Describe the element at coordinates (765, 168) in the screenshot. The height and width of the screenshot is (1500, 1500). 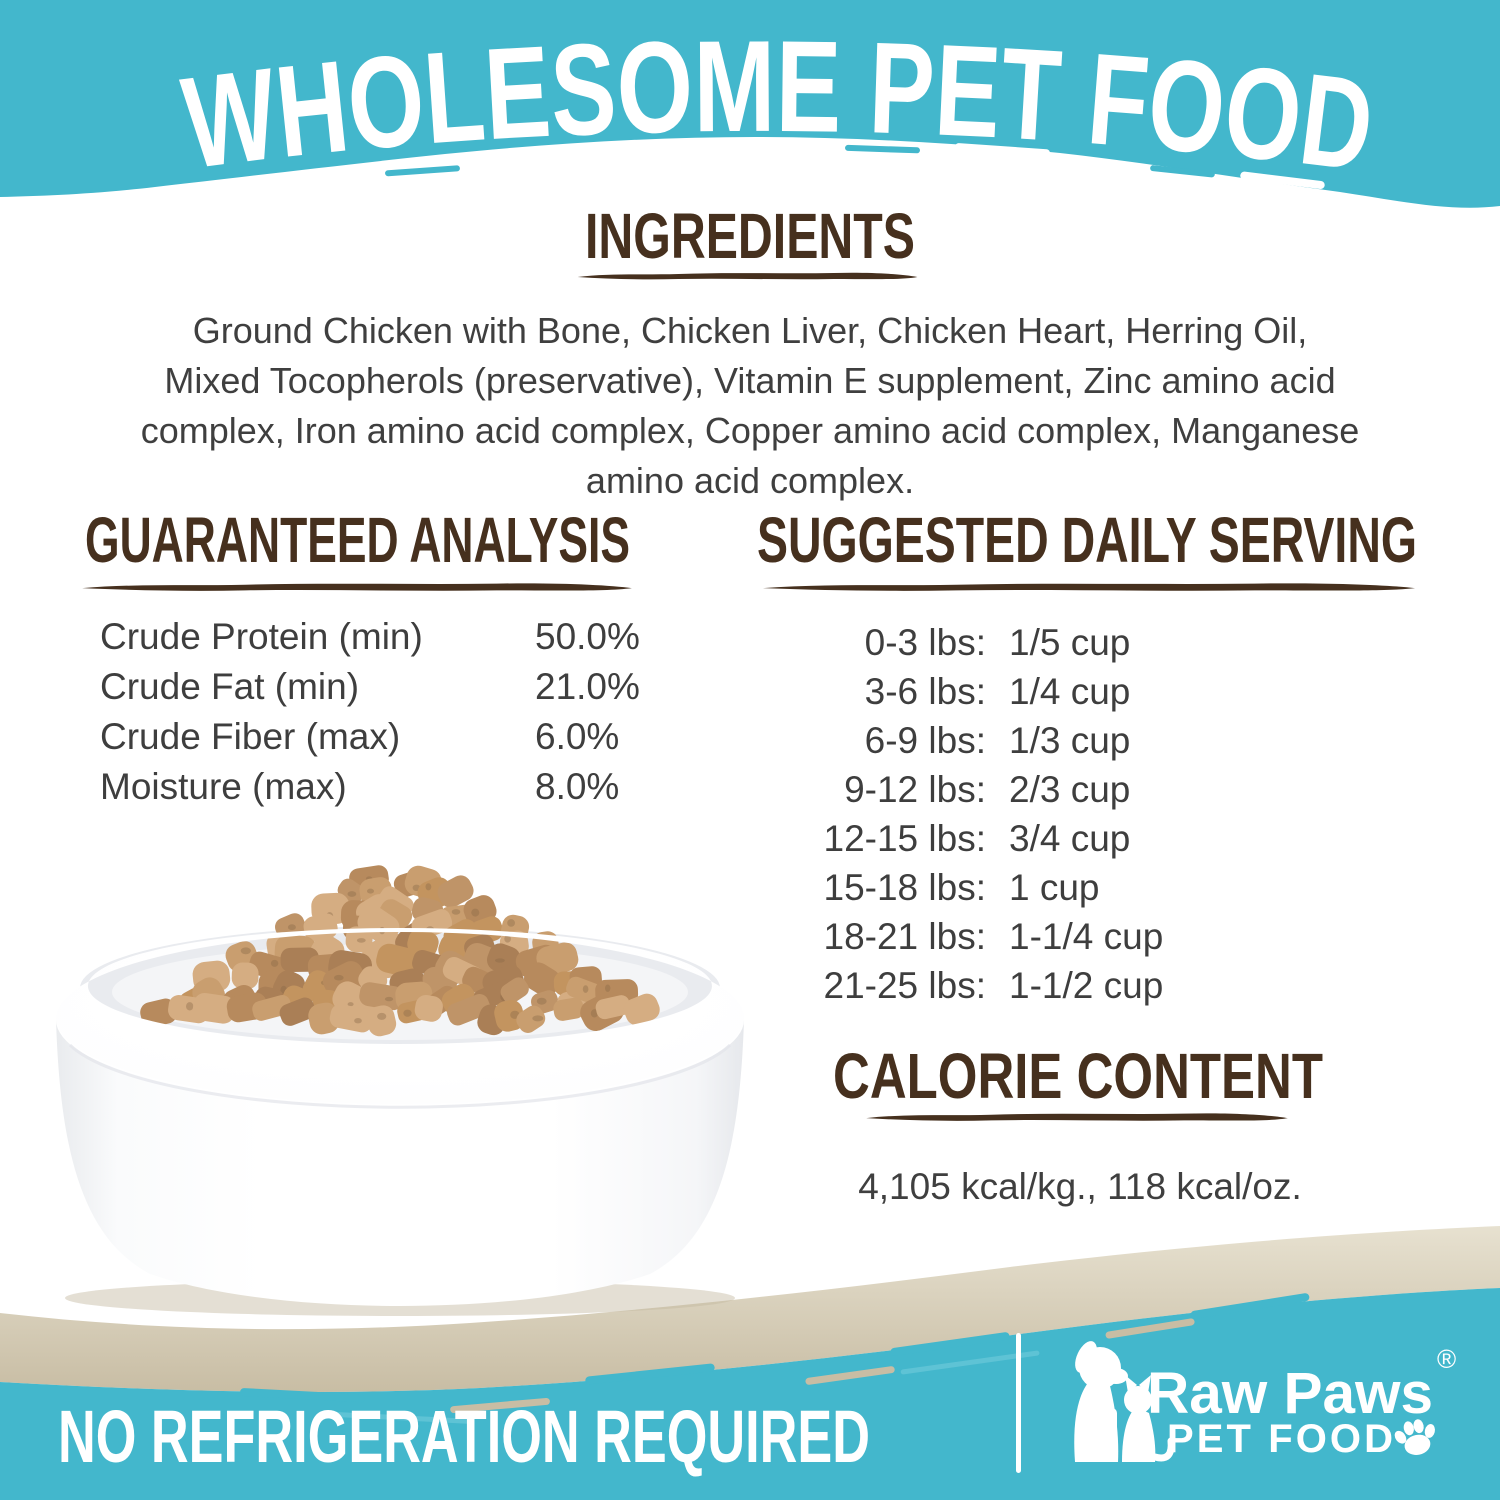
I see `header-brush-texture` at that location.